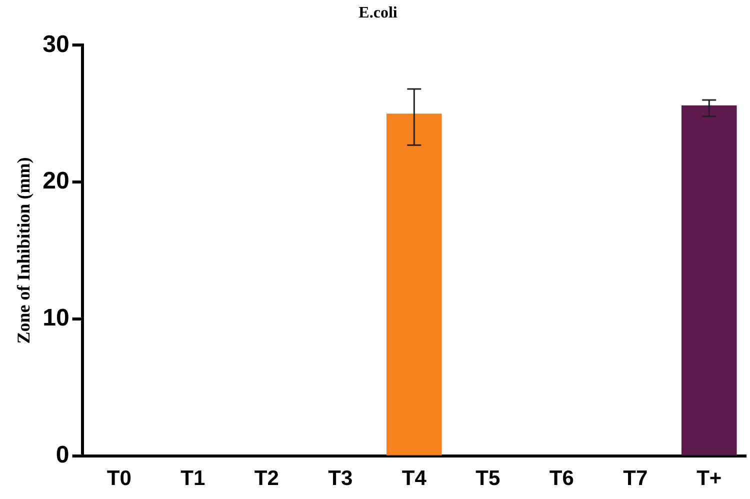 Image resolution: width=750 pixels, height=499 pixels. Describe the element at coordinates (23, 250) in the screenshot. I see `y-axis-title: Zone of Inhibition (mm)` at that location.